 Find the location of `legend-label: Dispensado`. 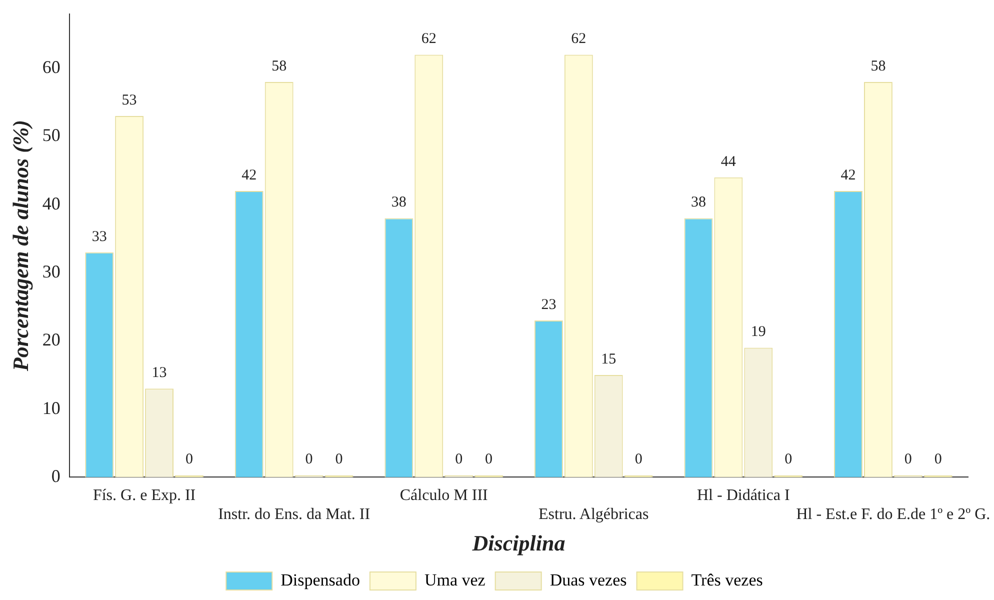

legend-label: Dispensado is located at coordinates (320, 580).